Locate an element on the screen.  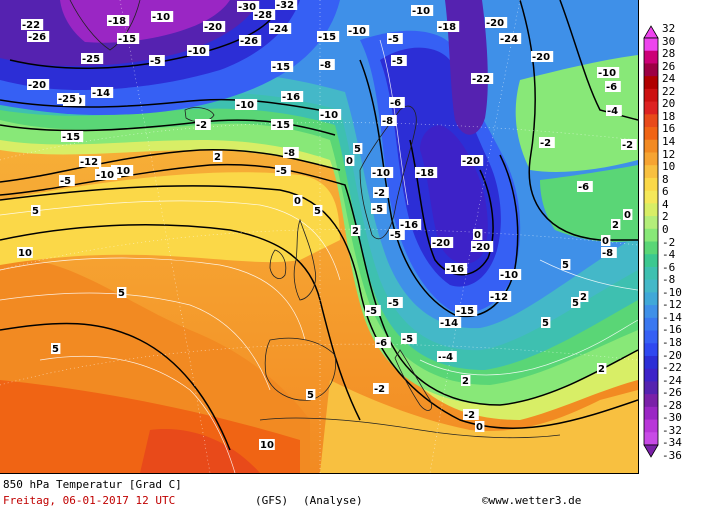
yellow-band-mid is located at coordinates (170, 218).